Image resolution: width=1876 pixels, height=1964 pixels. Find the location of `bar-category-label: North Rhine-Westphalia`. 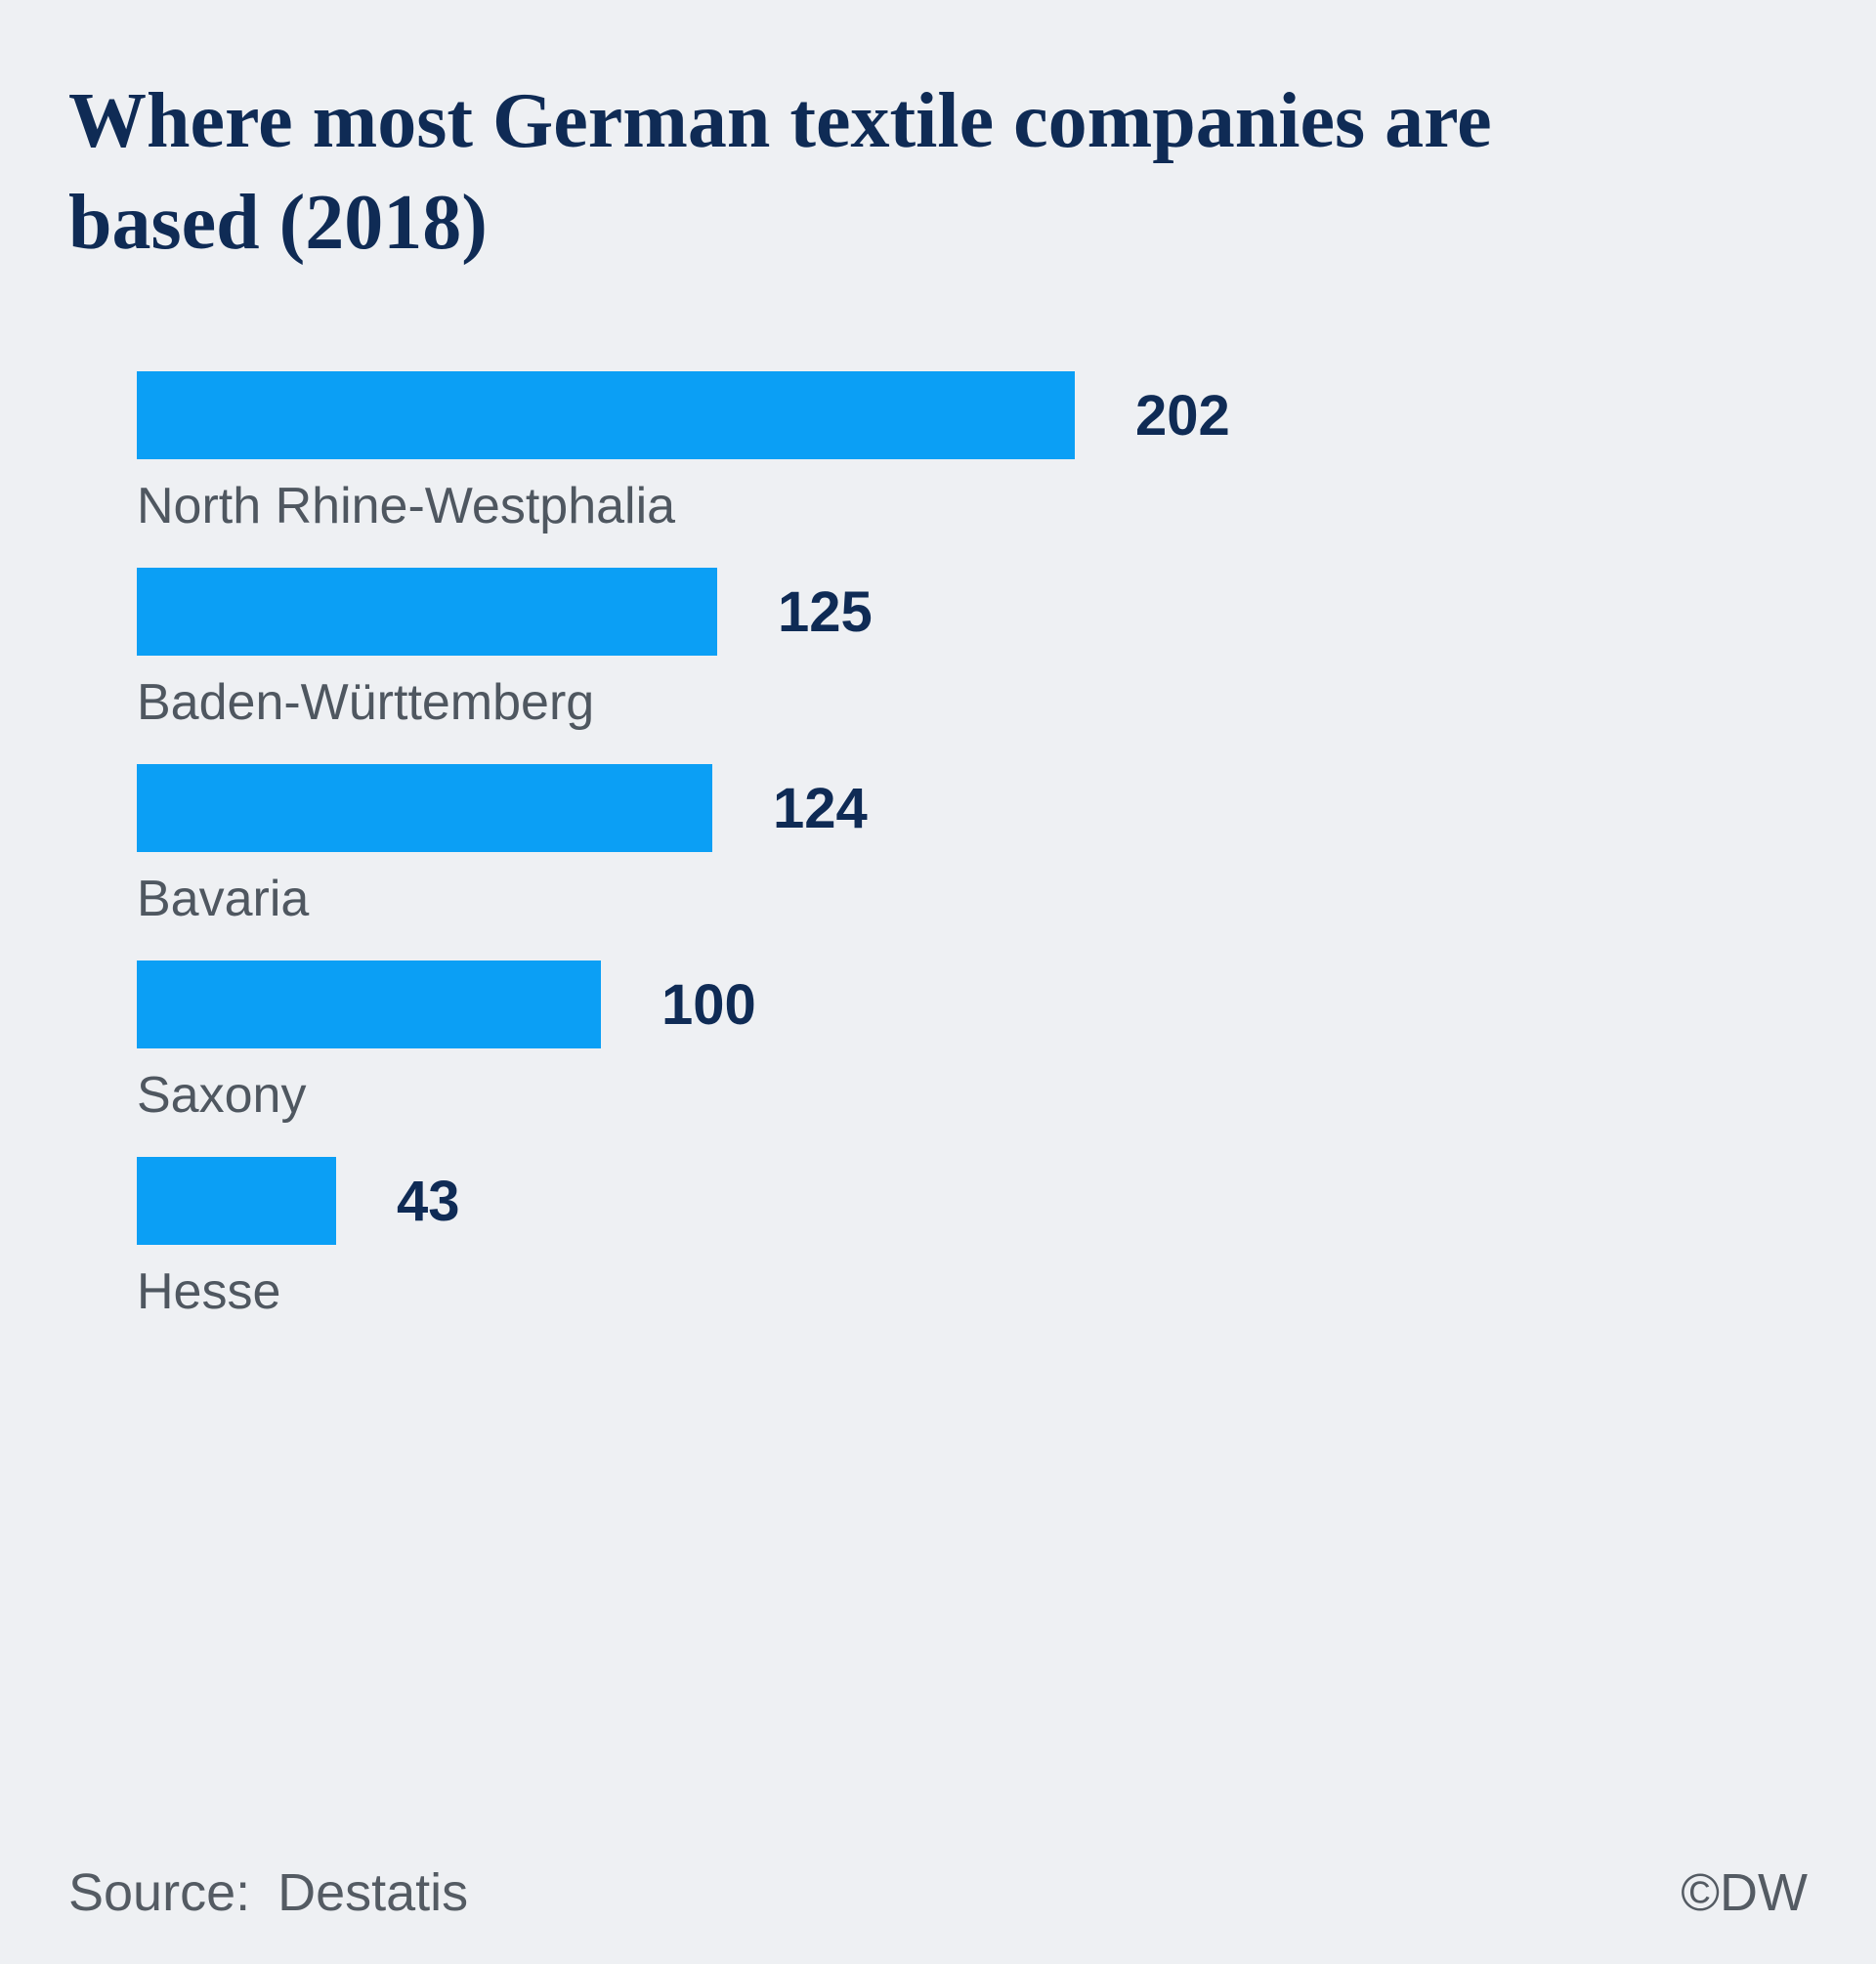

bar-category-label: North Rhine-Westphalia is located at coordinates (406, 506).